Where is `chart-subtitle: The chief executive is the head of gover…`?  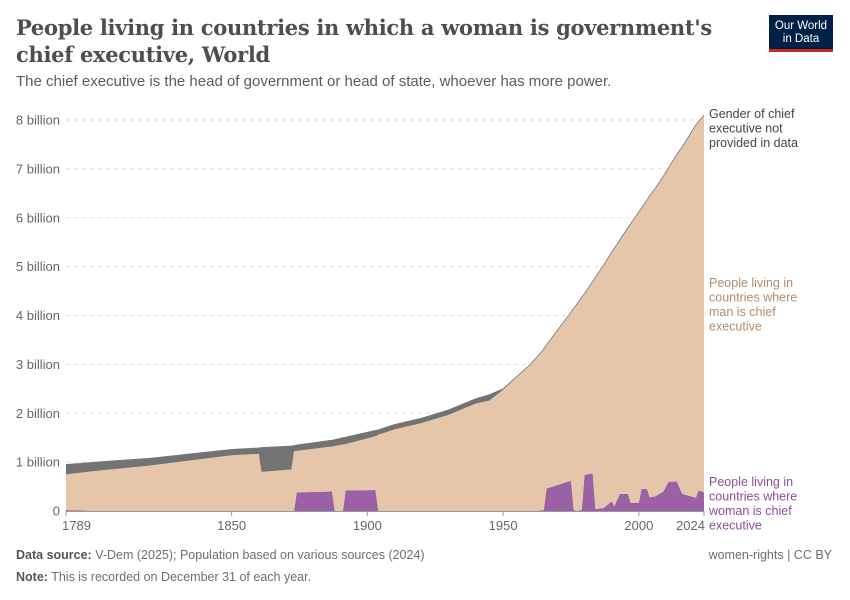 chart-subtitle: The chief executive is the head of gover… is located at coordinates (314, 81).